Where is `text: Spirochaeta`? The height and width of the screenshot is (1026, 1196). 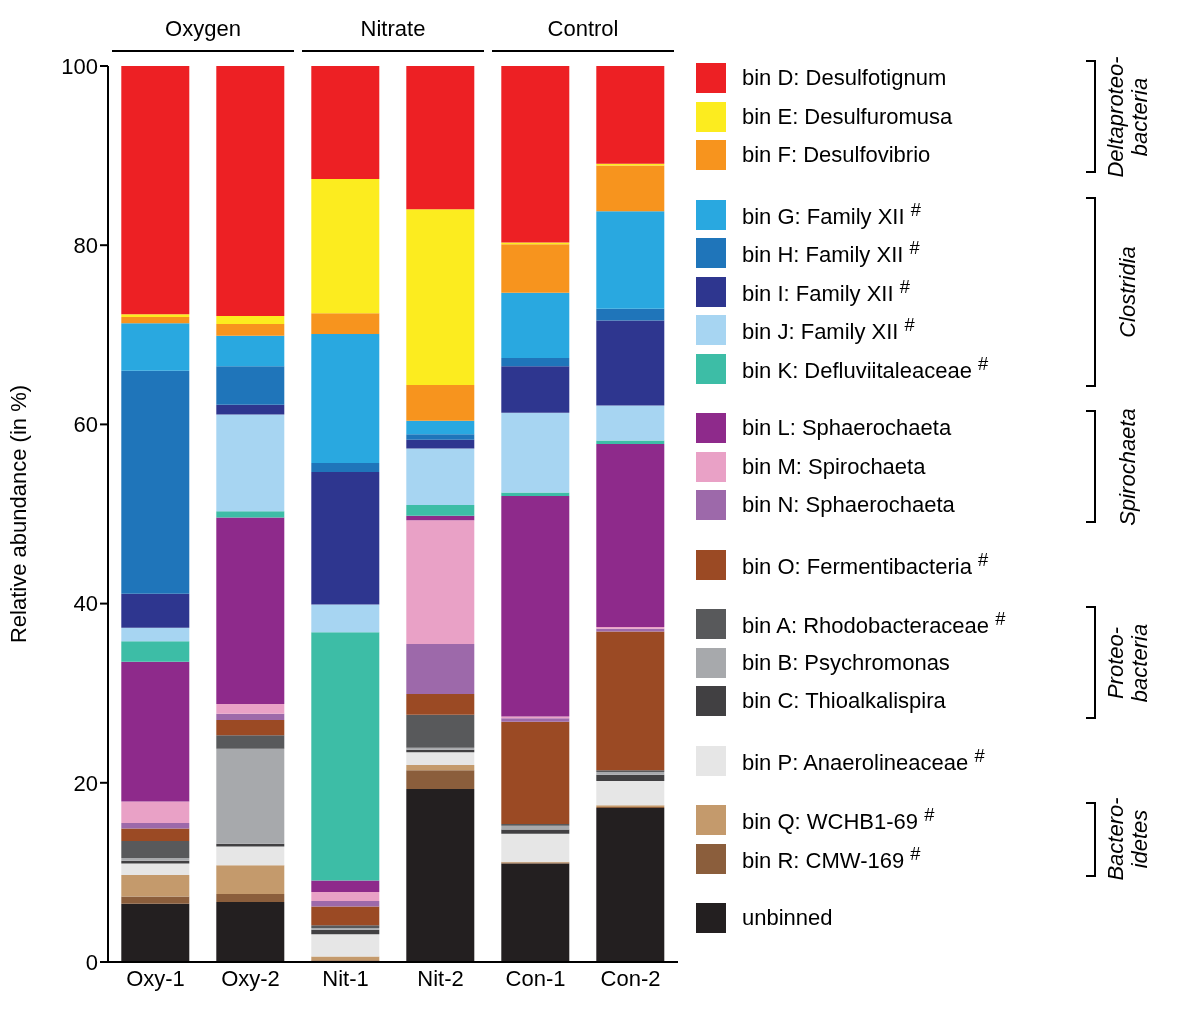 text: Spirochaeta is located at coordinates (1127, 466).